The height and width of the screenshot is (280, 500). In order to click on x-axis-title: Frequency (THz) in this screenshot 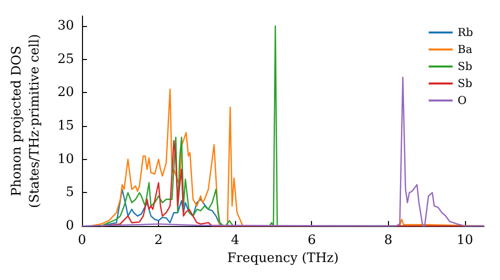, I will do `click(283, 258)`.